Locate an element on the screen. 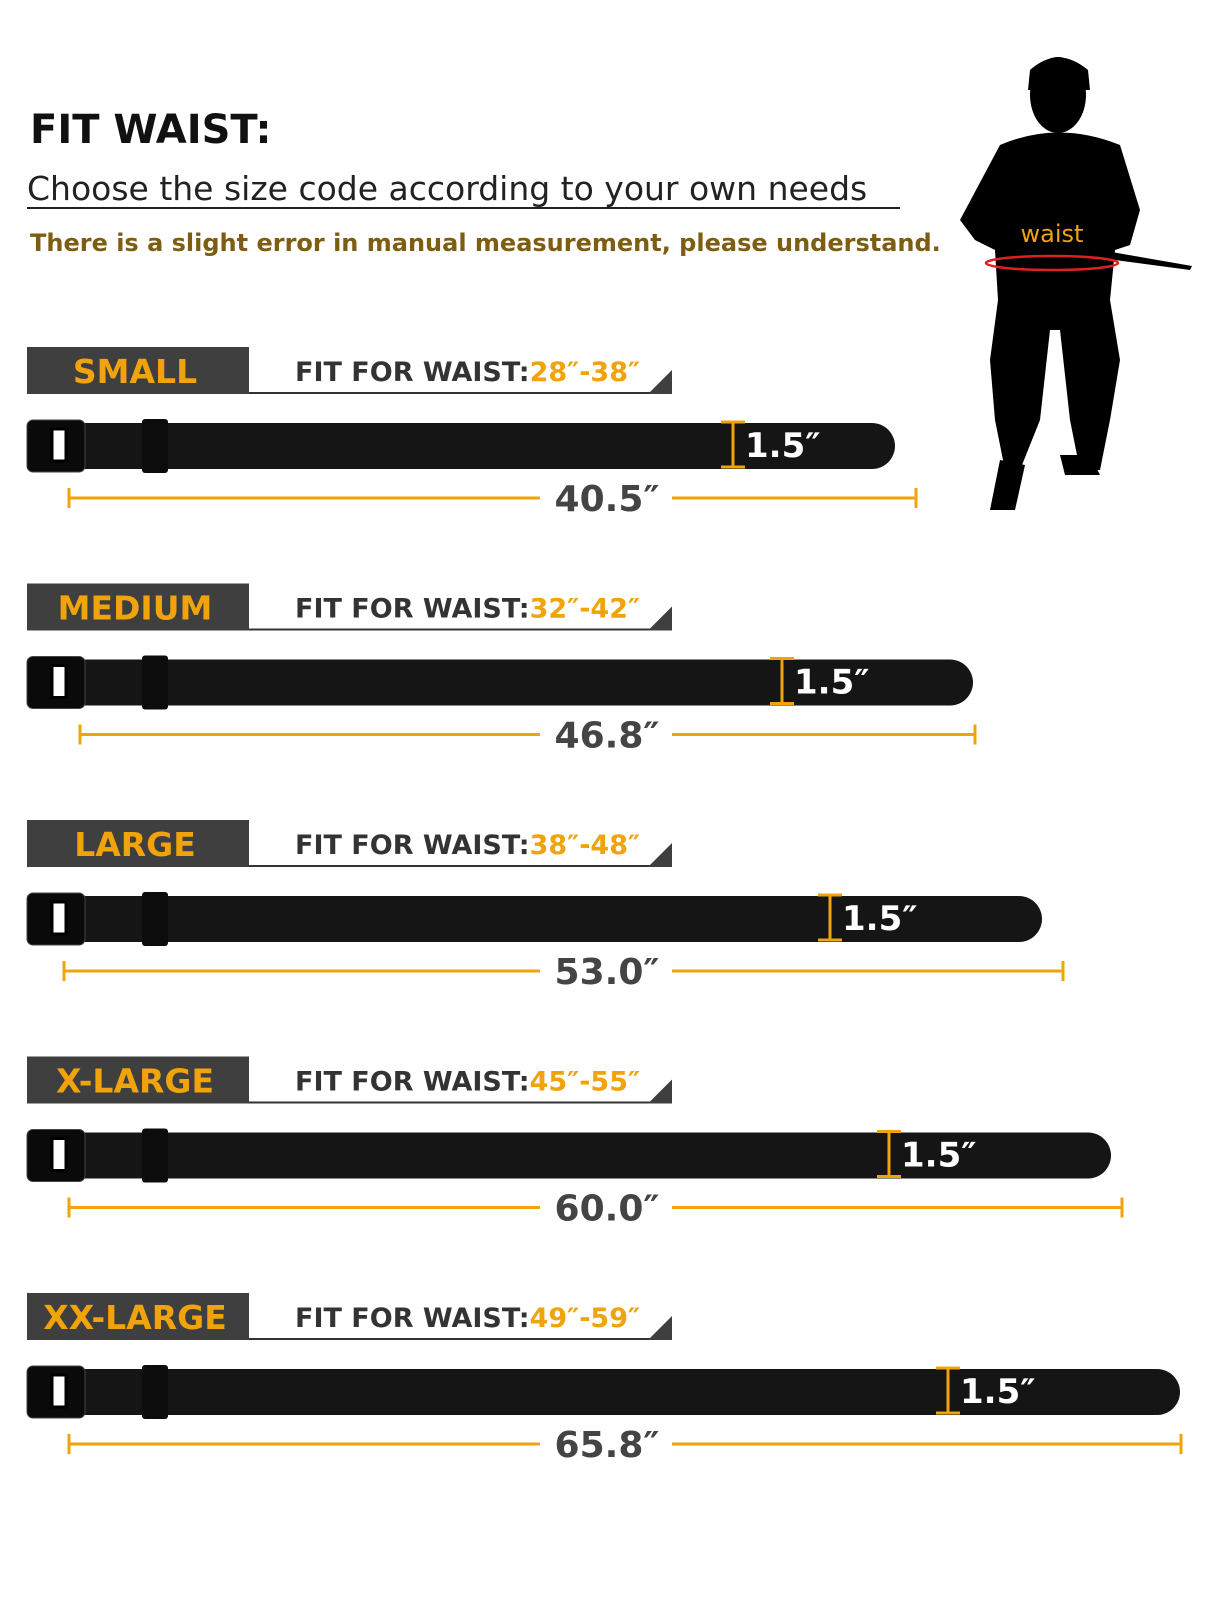  fit-text: FIT FOR WAIST:45″-55″ is located at coordinates (467, 1082).